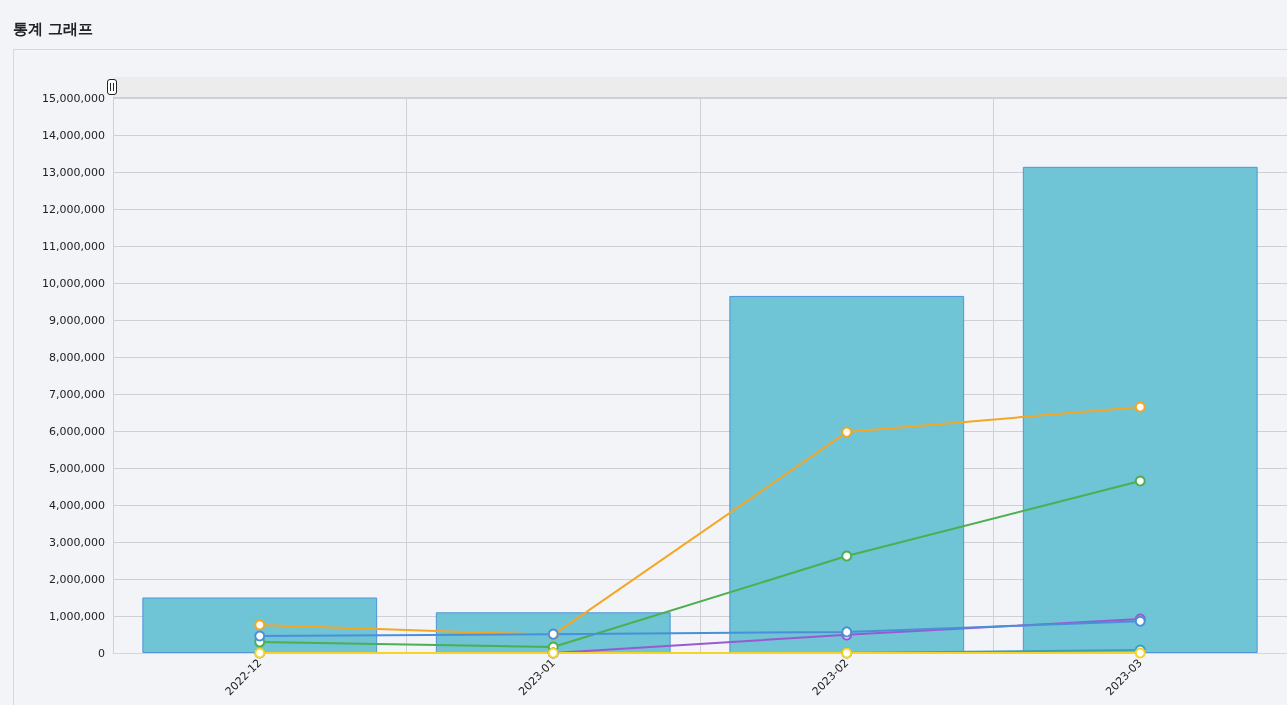 The height and width of the screenshot is (705, 1287). Describe the element at coordinates (53, 29) in the screenshot. I see `chart-title: 통계 그래프` at that location.